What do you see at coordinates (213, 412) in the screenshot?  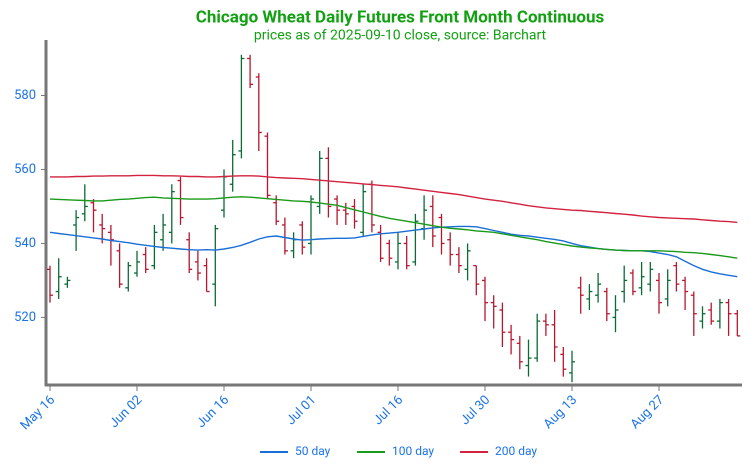 I see `x-tick-label: Jun 16` at bounding box center [213, 412].